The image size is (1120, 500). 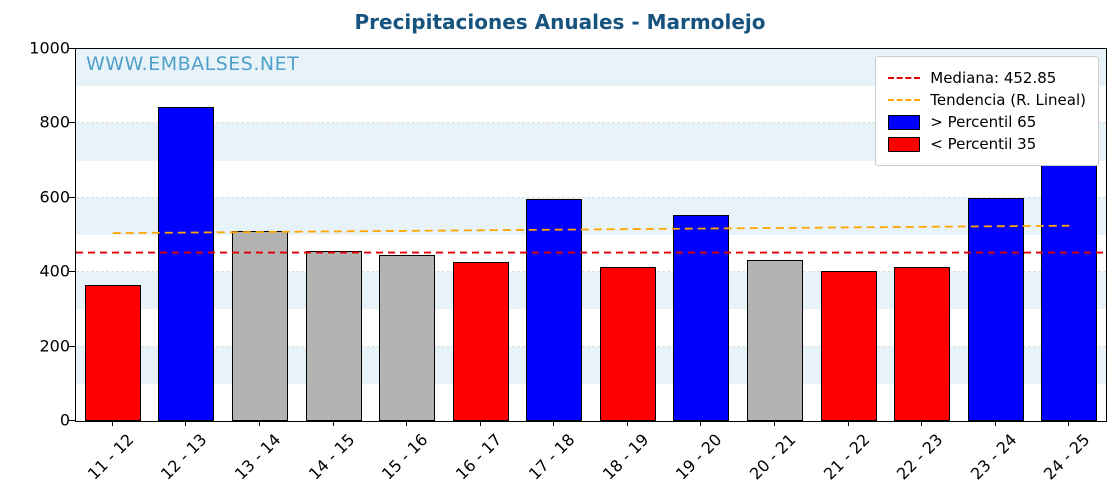 I want to click on x-tick-label: 16 - 17, so click(x=478, y=457).